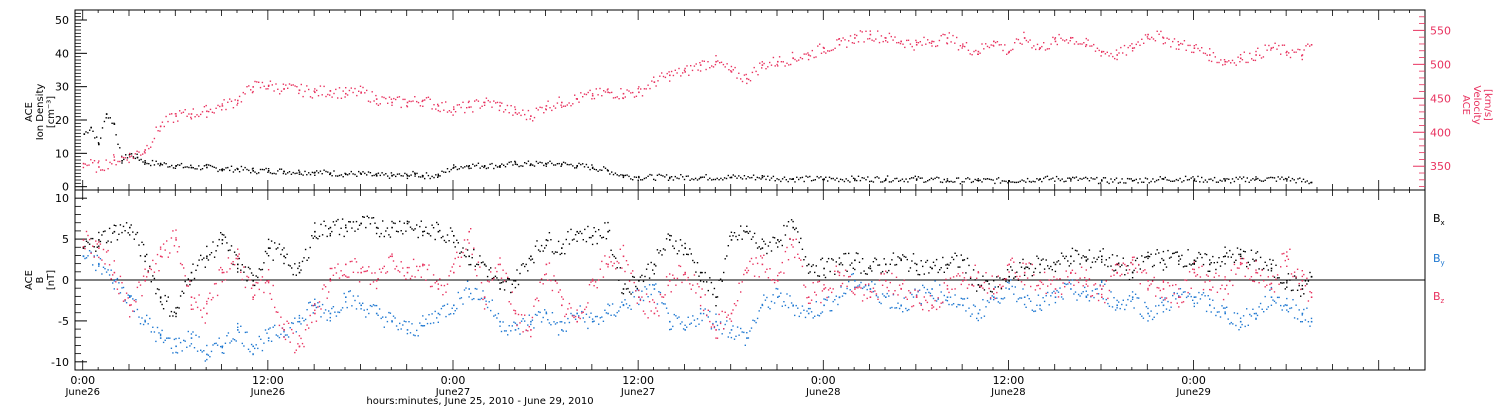 This screenshot has height=410, width=1500. Describe the element at coordinates (1440, 132) in the screenshot. I see `velocity-tick-label: 400` at that location.